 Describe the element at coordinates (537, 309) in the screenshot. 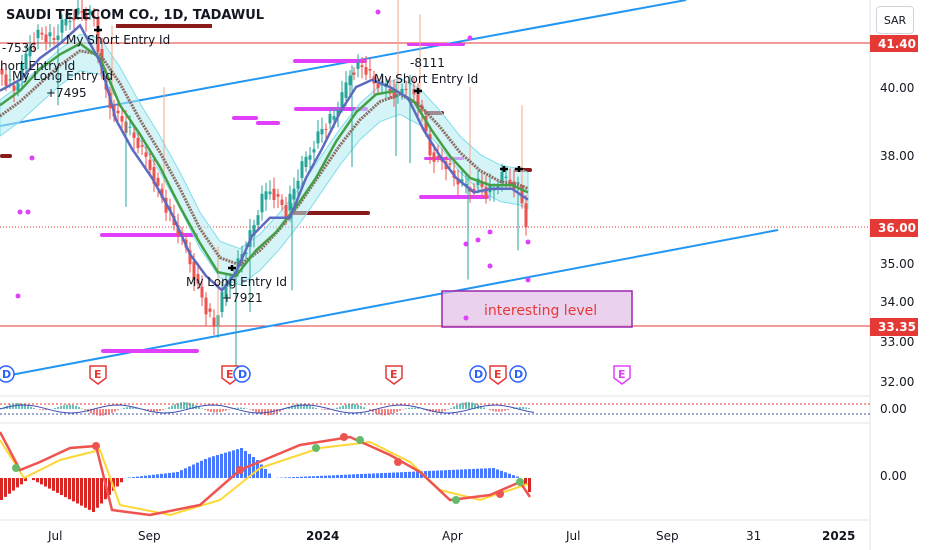

I see `interesting-level-box` at that location.